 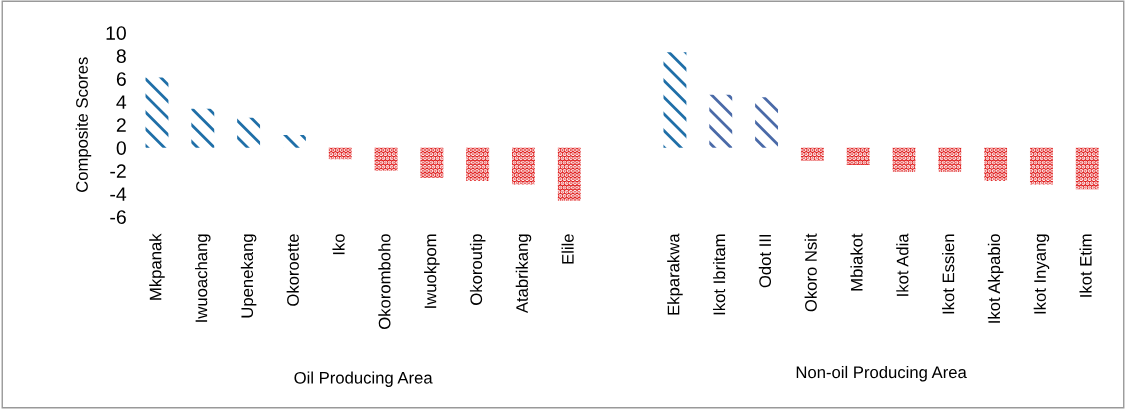 What do you see at coordinates (121, 148) in the screenshot?
I see `y-tick-label: 0` at bounding box center [121, 148].